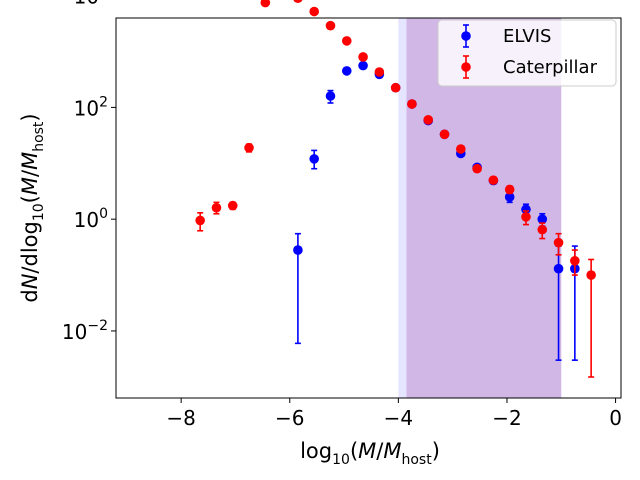  I want to click on x-axis-label: log10(M/Mhost), so click(370, 453).